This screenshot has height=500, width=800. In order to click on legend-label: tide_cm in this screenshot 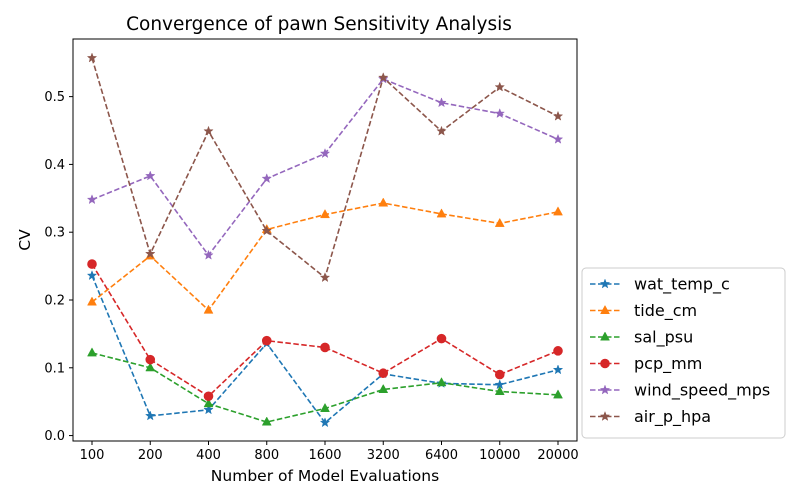, I will do `click(665, 311)`.